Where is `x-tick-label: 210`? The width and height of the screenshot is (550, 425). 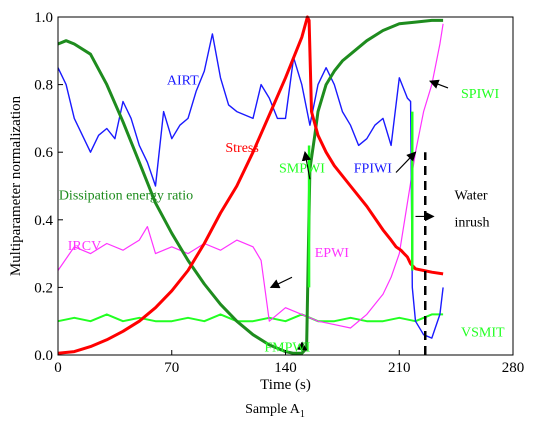
x-tick-label: 210 is located at coordinates (399, 368).